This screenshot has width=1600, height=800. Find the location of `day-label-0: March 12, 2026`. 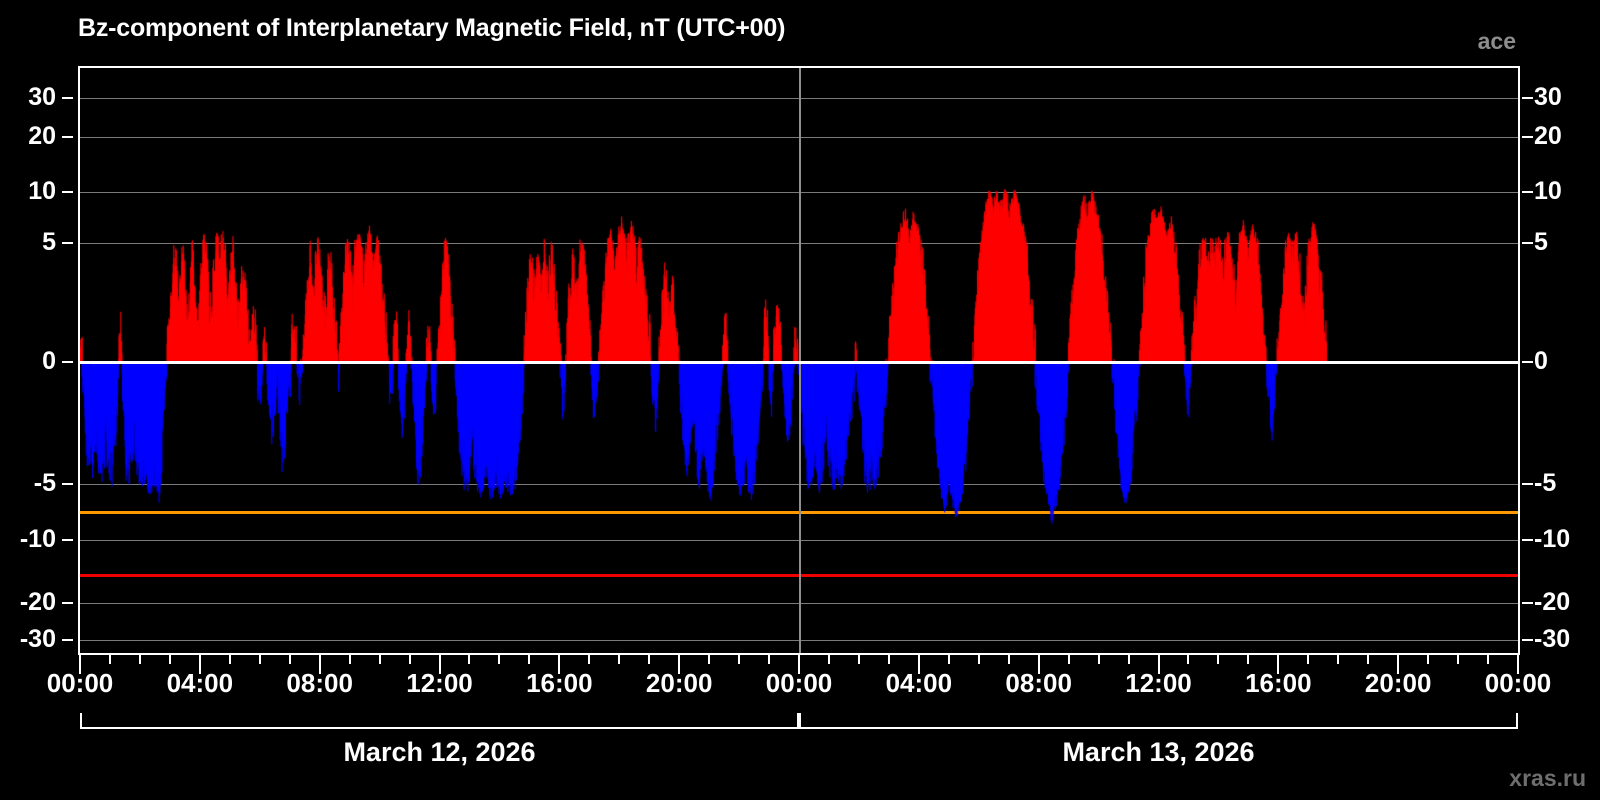

day-label-0: March 12, 2026 is located at coordinates (439, 752).